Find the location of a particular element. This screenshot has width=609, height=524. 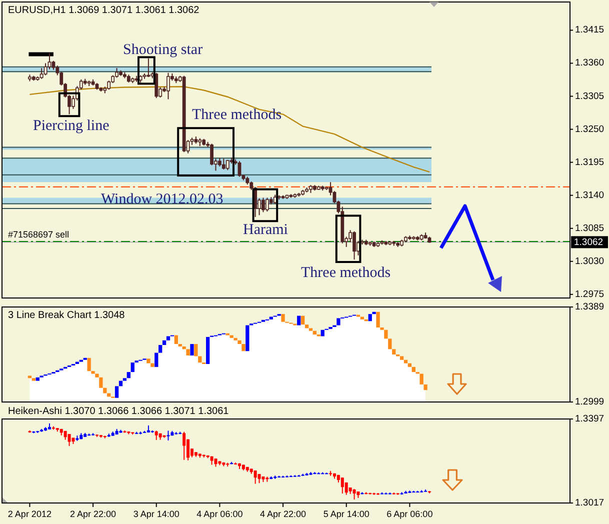

x-tick-label: 5 Apr 14:00 is located at coordinates (346, 514).